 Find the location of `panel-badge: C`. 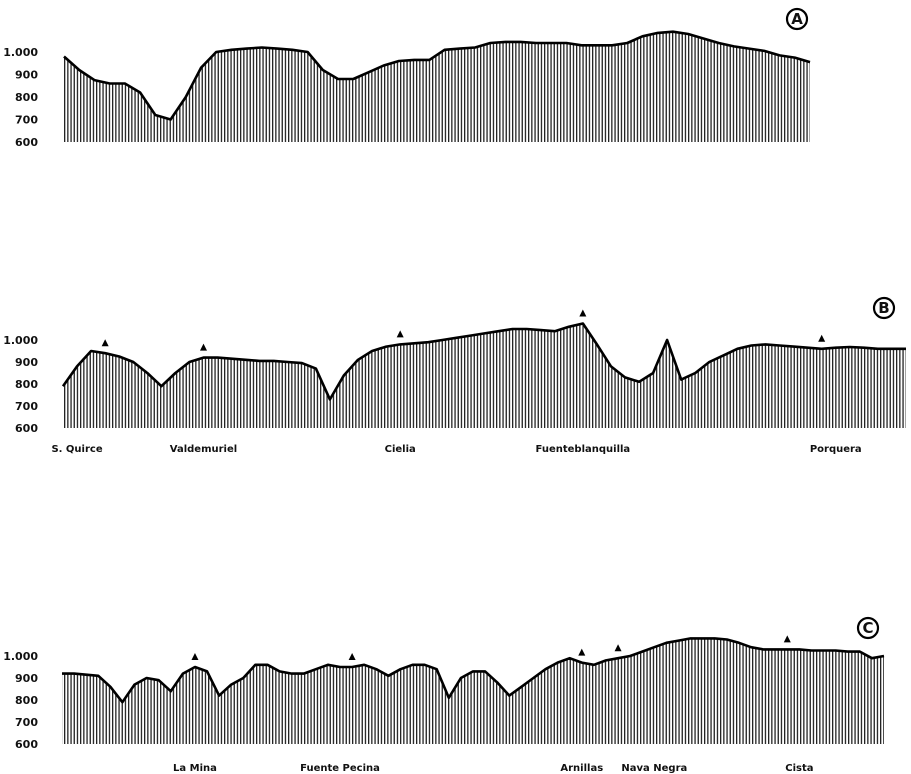

panel-badge: C is located at coordinates (868, 628).